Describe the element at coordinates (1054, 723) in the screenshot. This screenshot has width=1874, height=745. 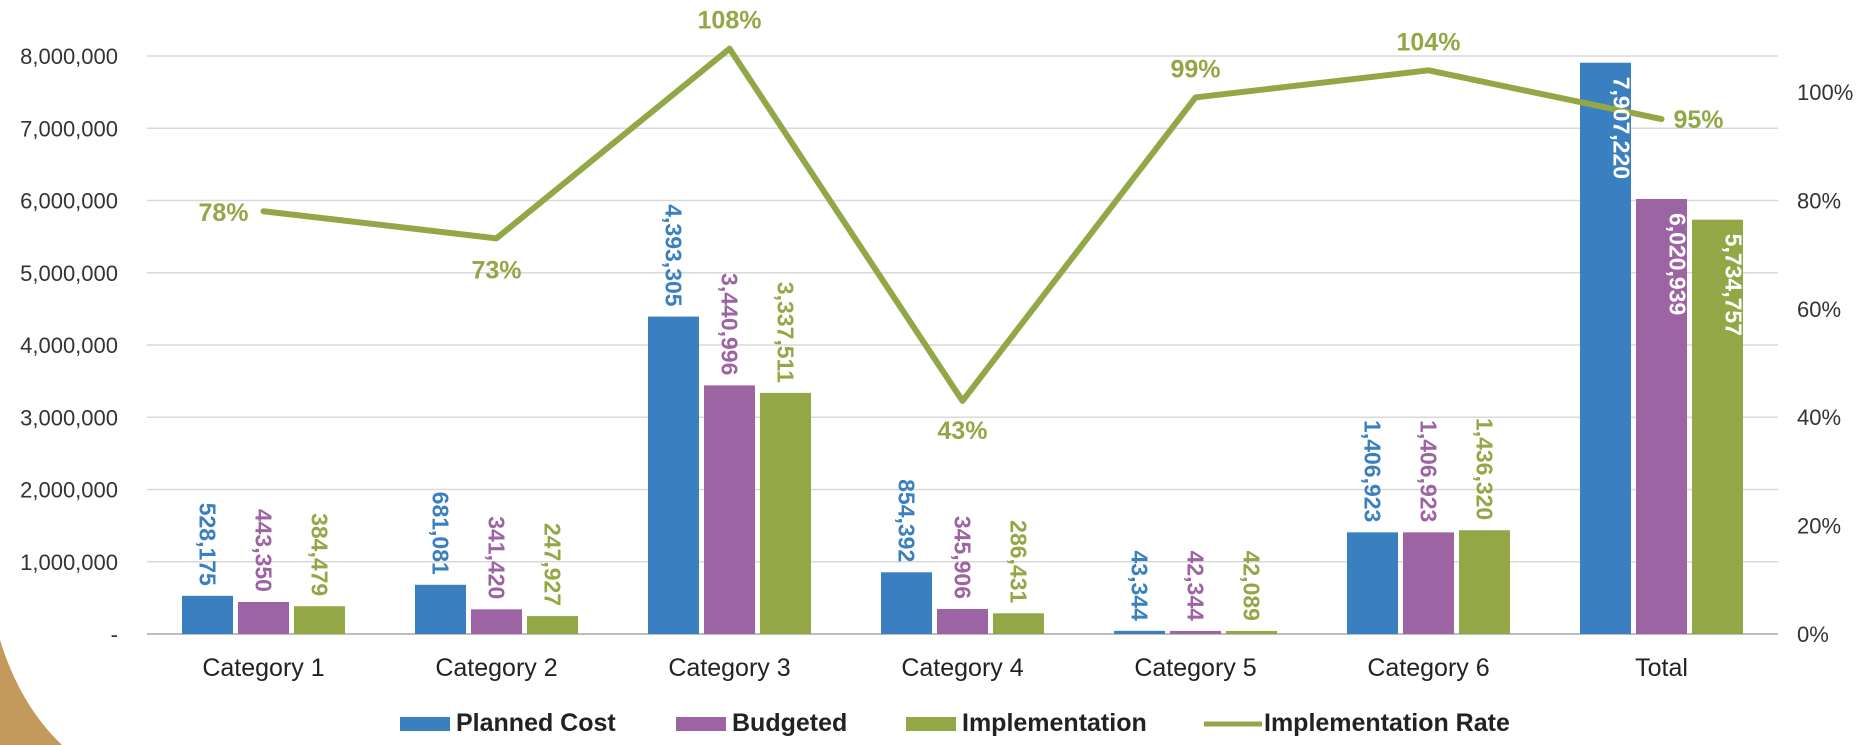
I see `legend-label: Implementation` at that location.